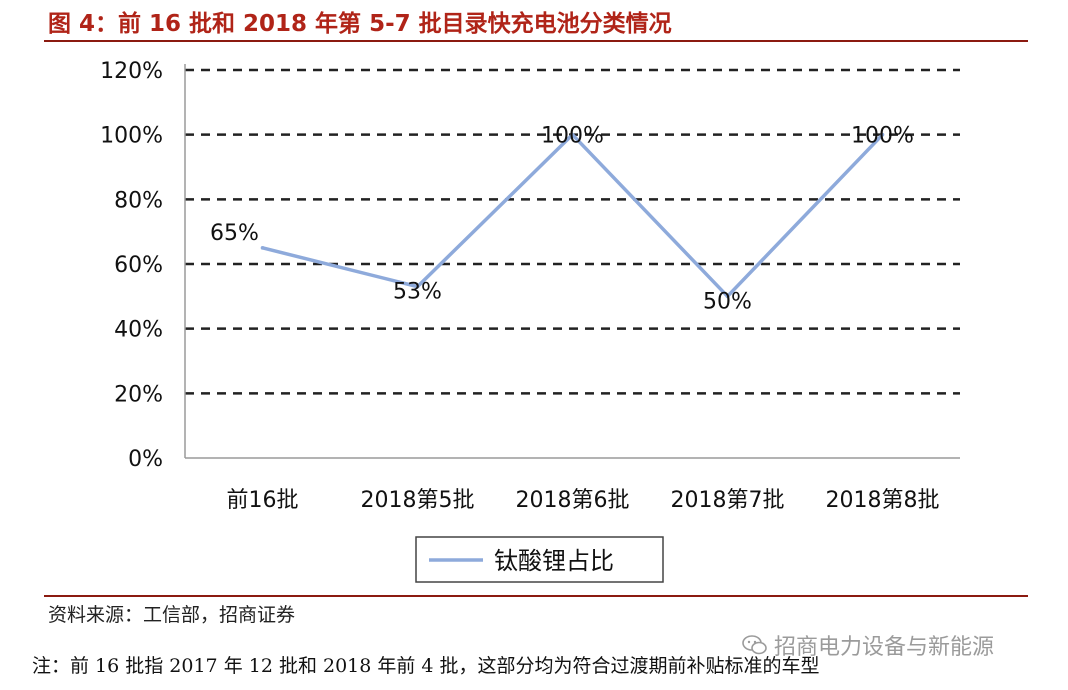 The height and width of the screenshot is (690, 1068). I want to click on watermark-text: 招商电力设备与新能源, so click(884, 647).